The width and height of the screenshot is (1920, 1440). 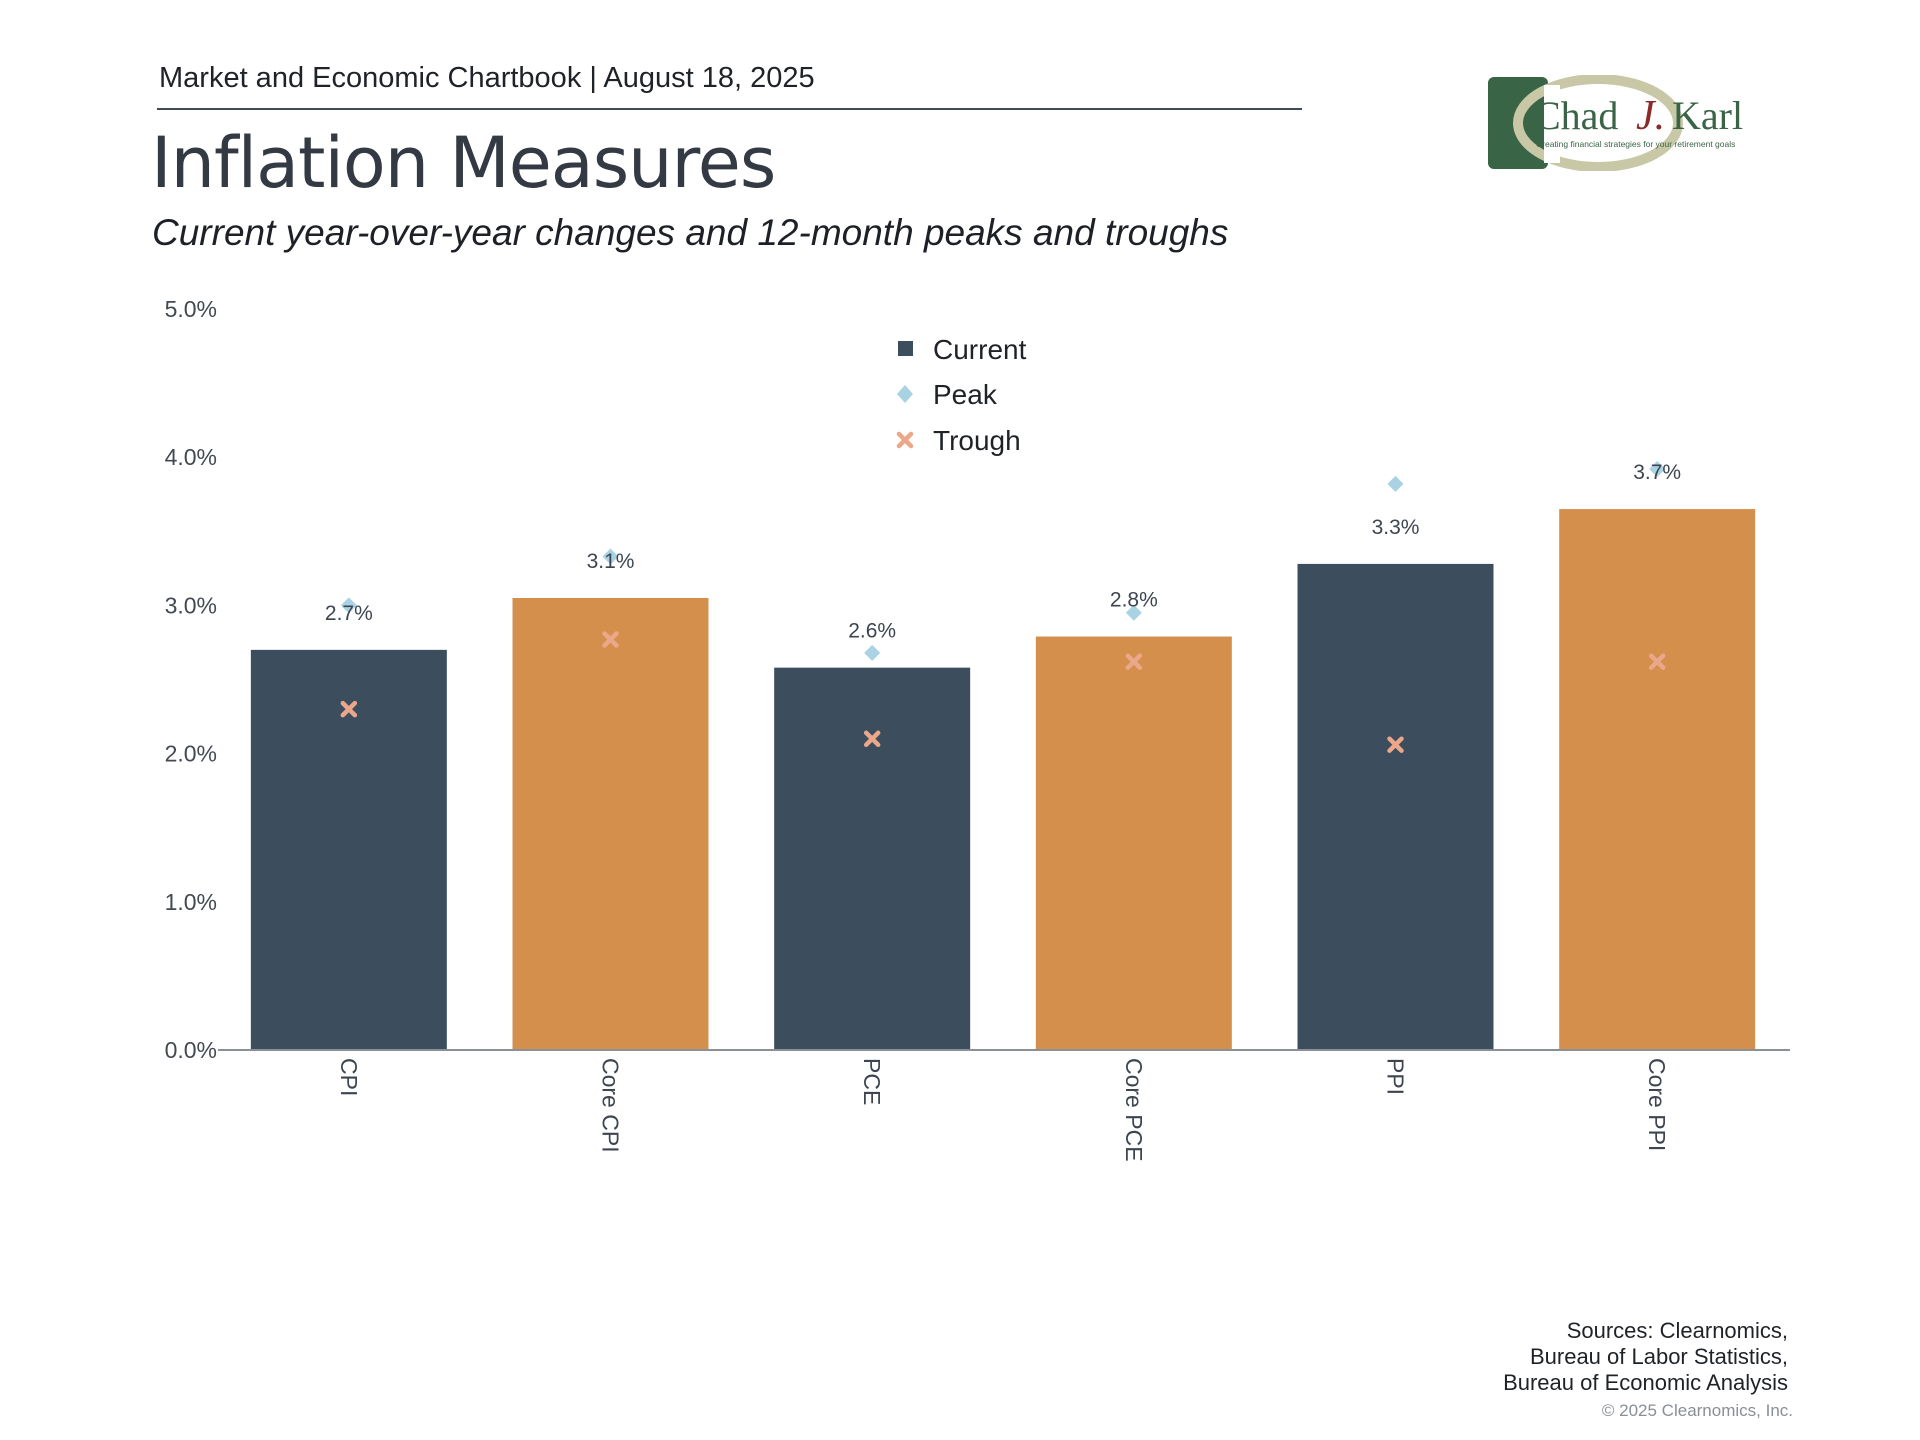 I want to click on copyright-note: © 2025 Clearnomics, Inc., so click(x=1697, y=1410).